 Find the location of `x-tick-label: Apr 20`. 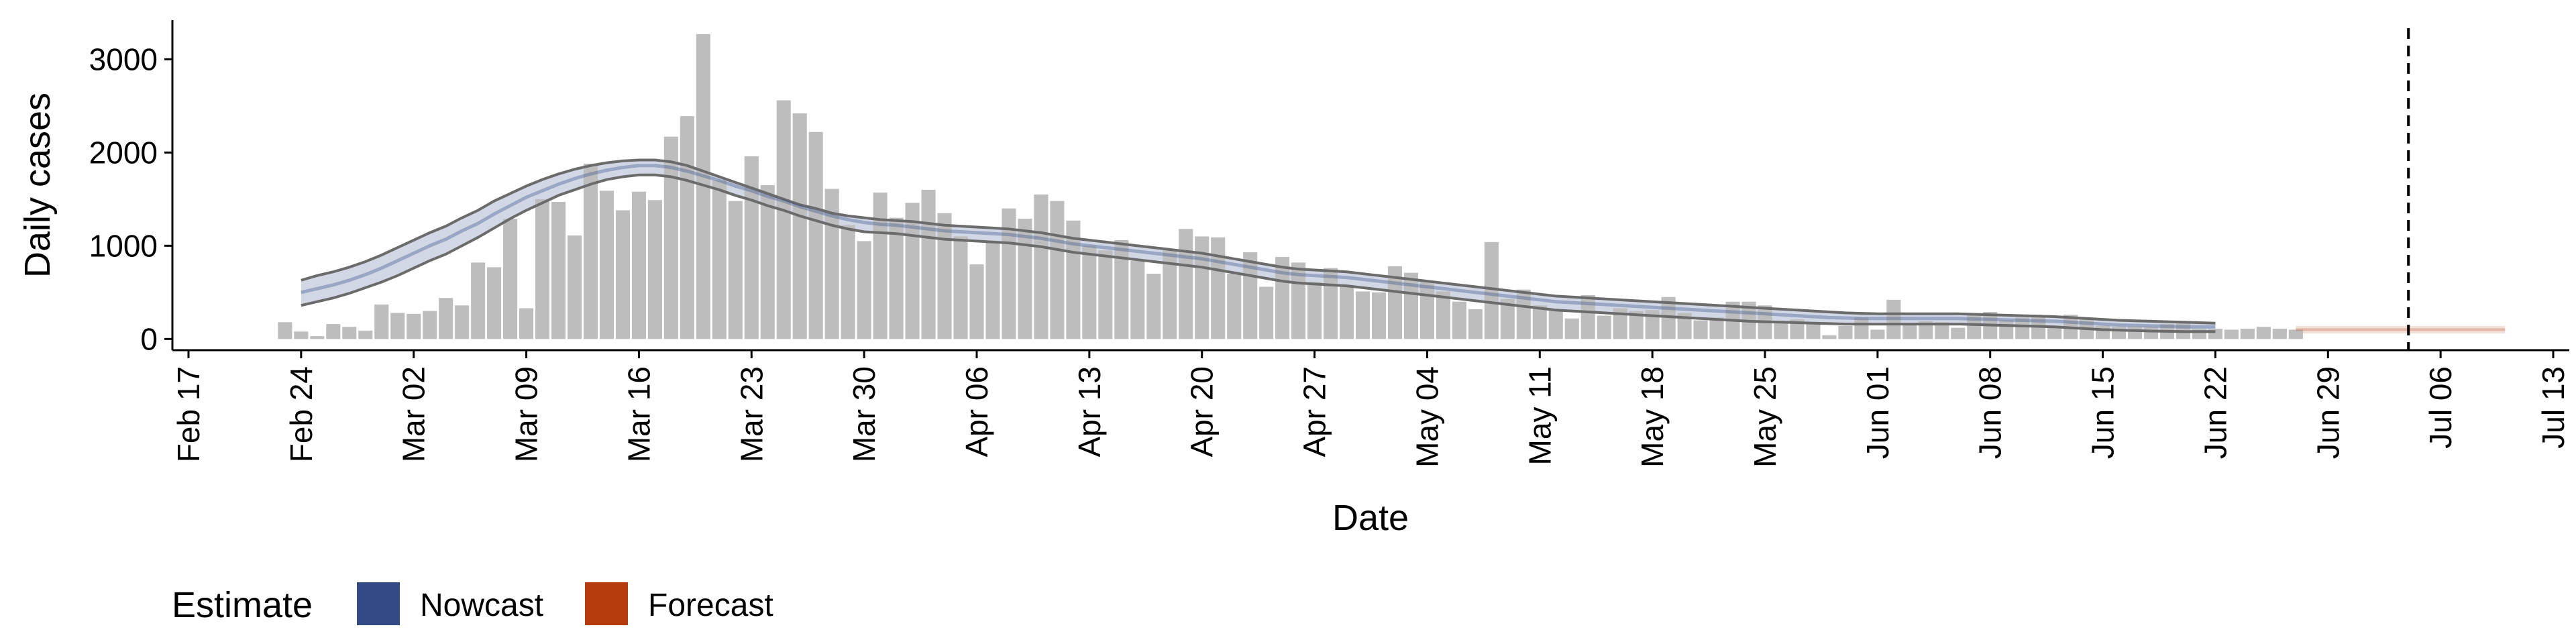

x-tick-label: Apr 20 is located at coordinates (1202, 412).